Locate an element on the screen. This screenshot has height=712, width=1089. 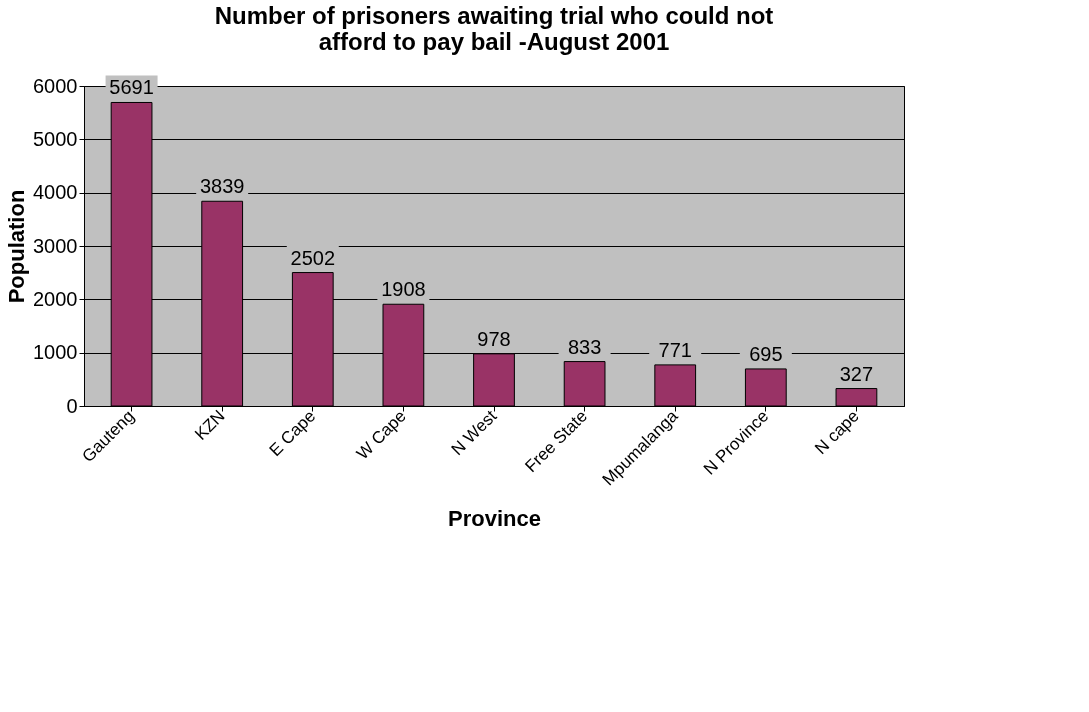
text: Number of prisoners awaiting trial who could not is located at coordinates (494, 16).